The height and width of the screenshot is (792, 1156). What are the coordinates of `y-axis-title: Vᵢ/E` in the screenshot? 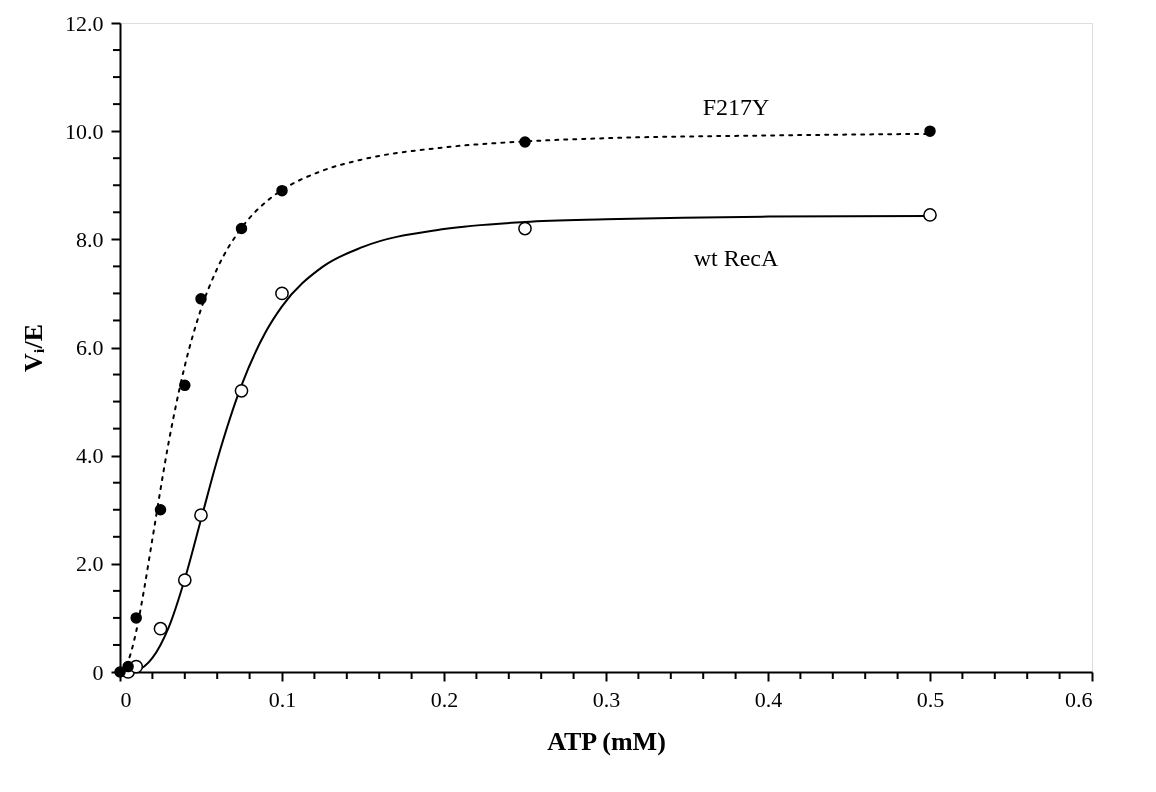 It's located at (33, 348).